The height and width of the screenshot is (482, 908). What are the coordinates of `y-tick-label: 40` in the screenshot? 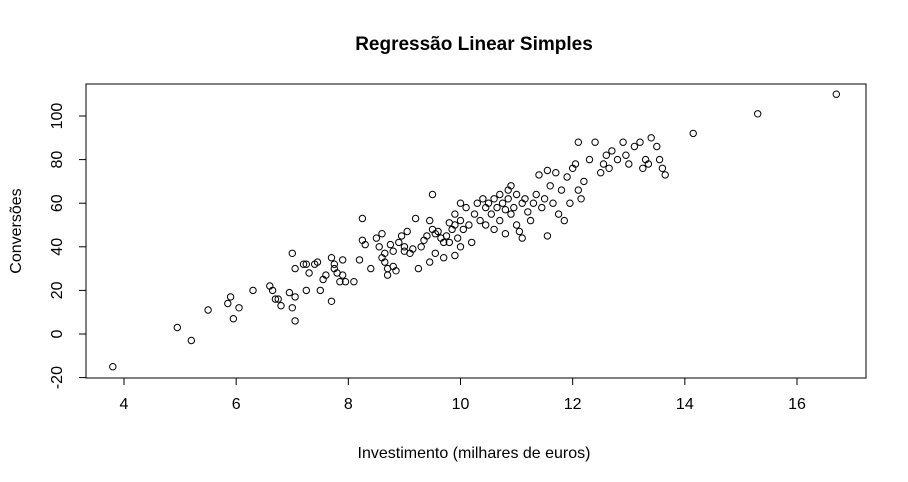 It's located at (57, 247).